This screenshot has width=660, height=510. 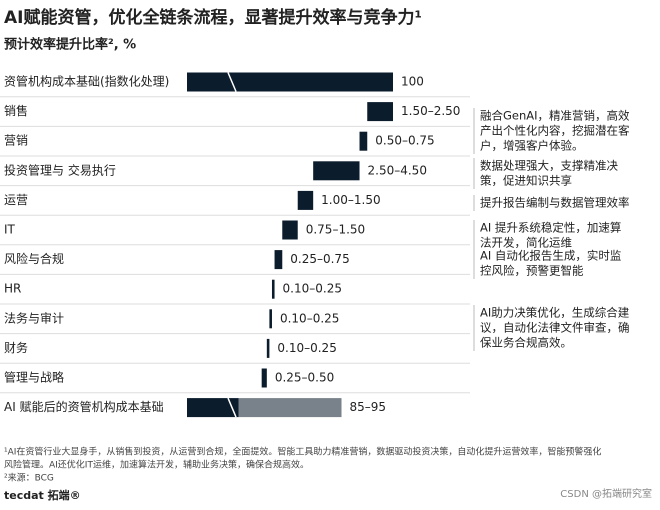 What do you see at coordinates (550, 228) in the screenshot?
I see `annotation: AI 提升系统稳定性，加速算` at bounding box center [550, 228].